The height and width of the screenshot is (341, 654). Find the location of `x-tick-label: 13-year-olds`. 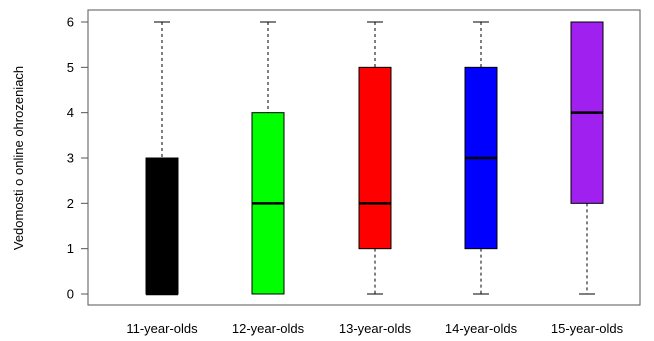

x-tick-label: 13-year-olds is located at coordinates (375, 328).